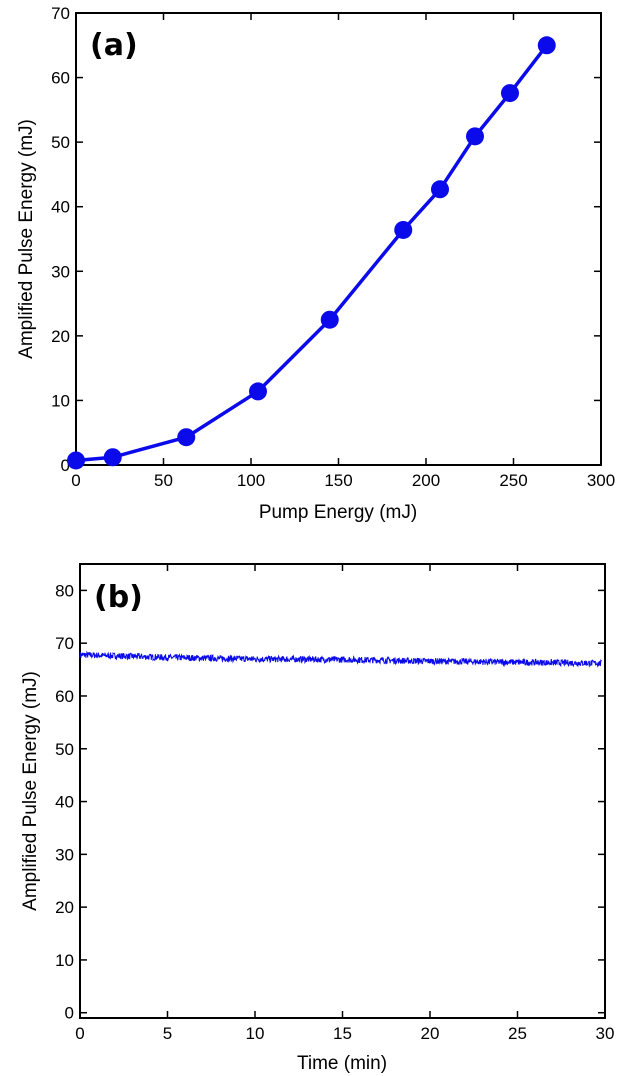 Image resolution: width=630 pixels, height=1076 pixels. Describe the element at coordinates (64, 802) in the screenshot. I see `y-tick-label-b: 40` at that location.